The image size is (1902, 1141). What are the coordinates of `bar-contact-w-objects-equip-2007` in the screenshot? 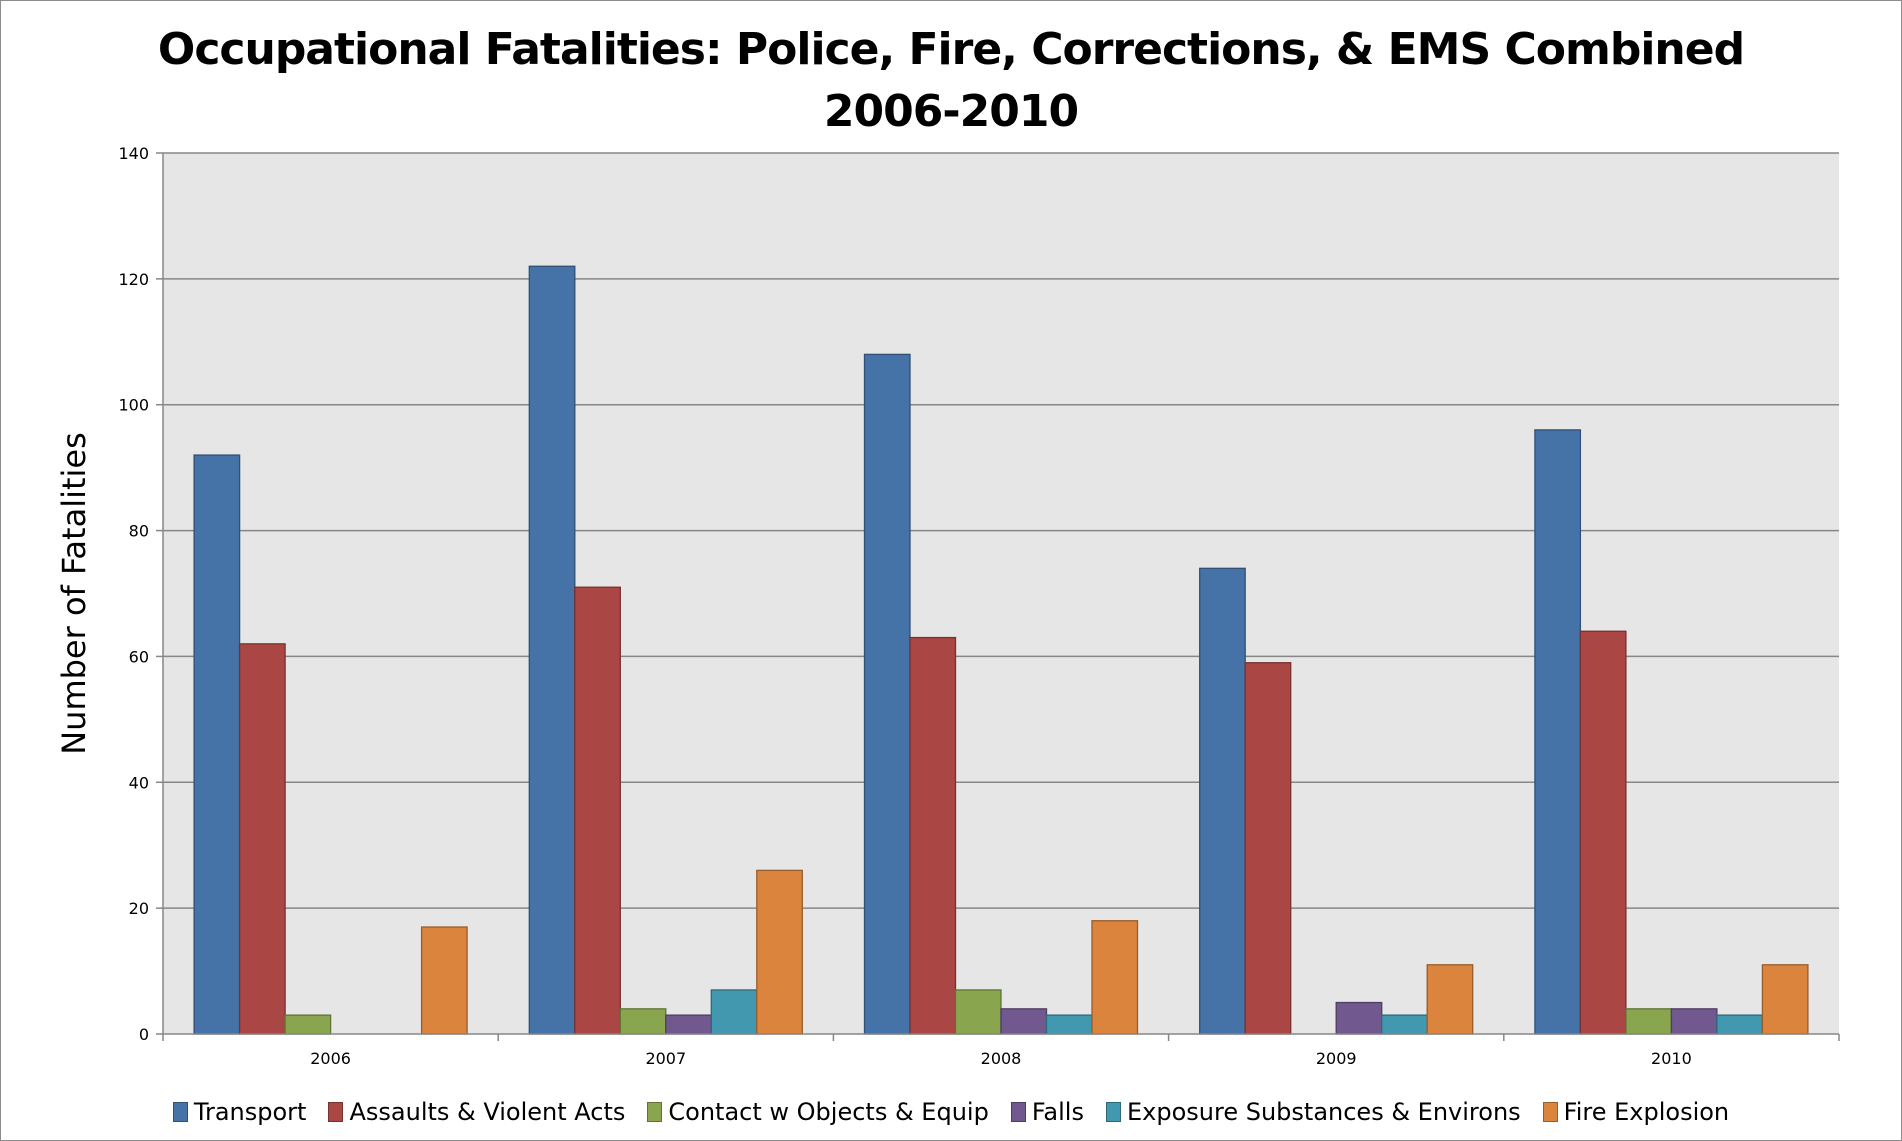 It's located at (643, 1021).